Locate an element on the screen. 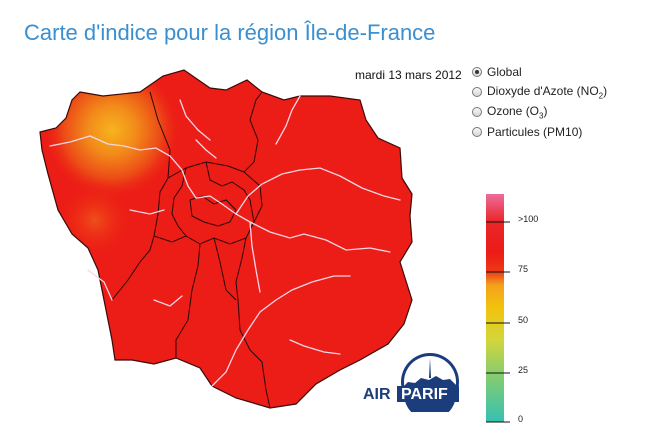 The width and height of the screenshot is (651, 441). radio-no2 is located at coordinates (477, 92).